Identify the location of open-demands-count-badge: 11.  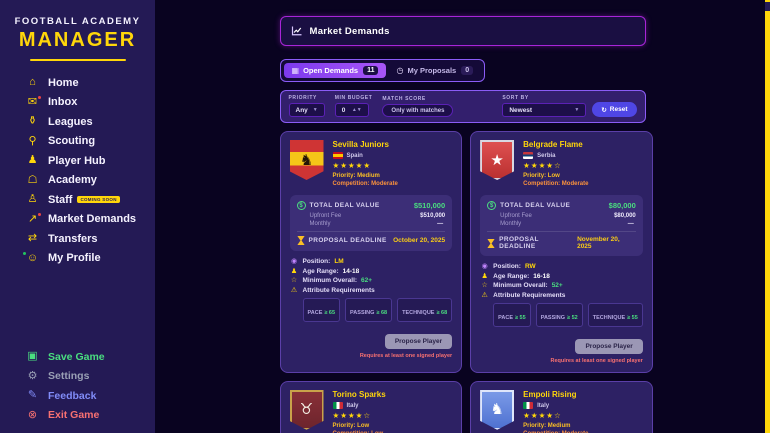
(371, 70).